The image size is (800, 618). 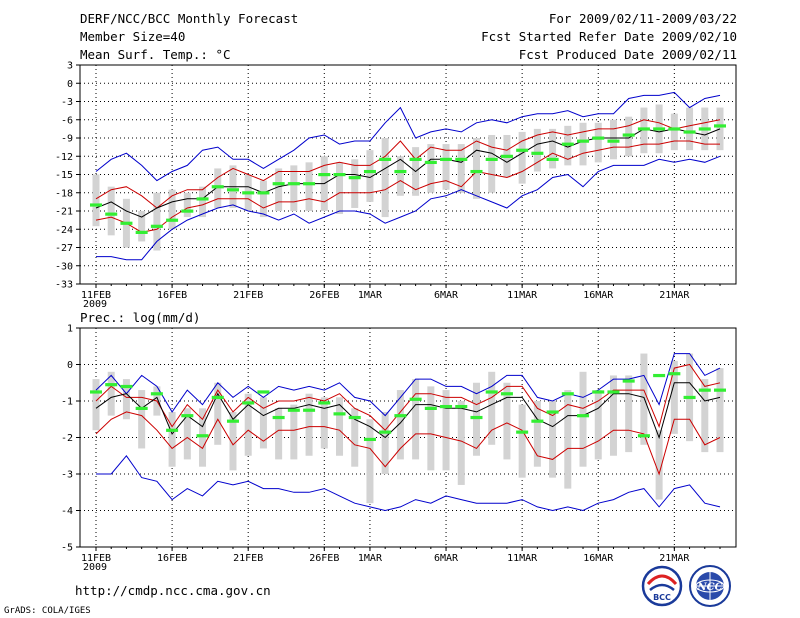 What do you see at coordinates (248, 295) in the screenshot?
I see `temperature-xtick-label: 21FEB` at bounding box center [248, 295].